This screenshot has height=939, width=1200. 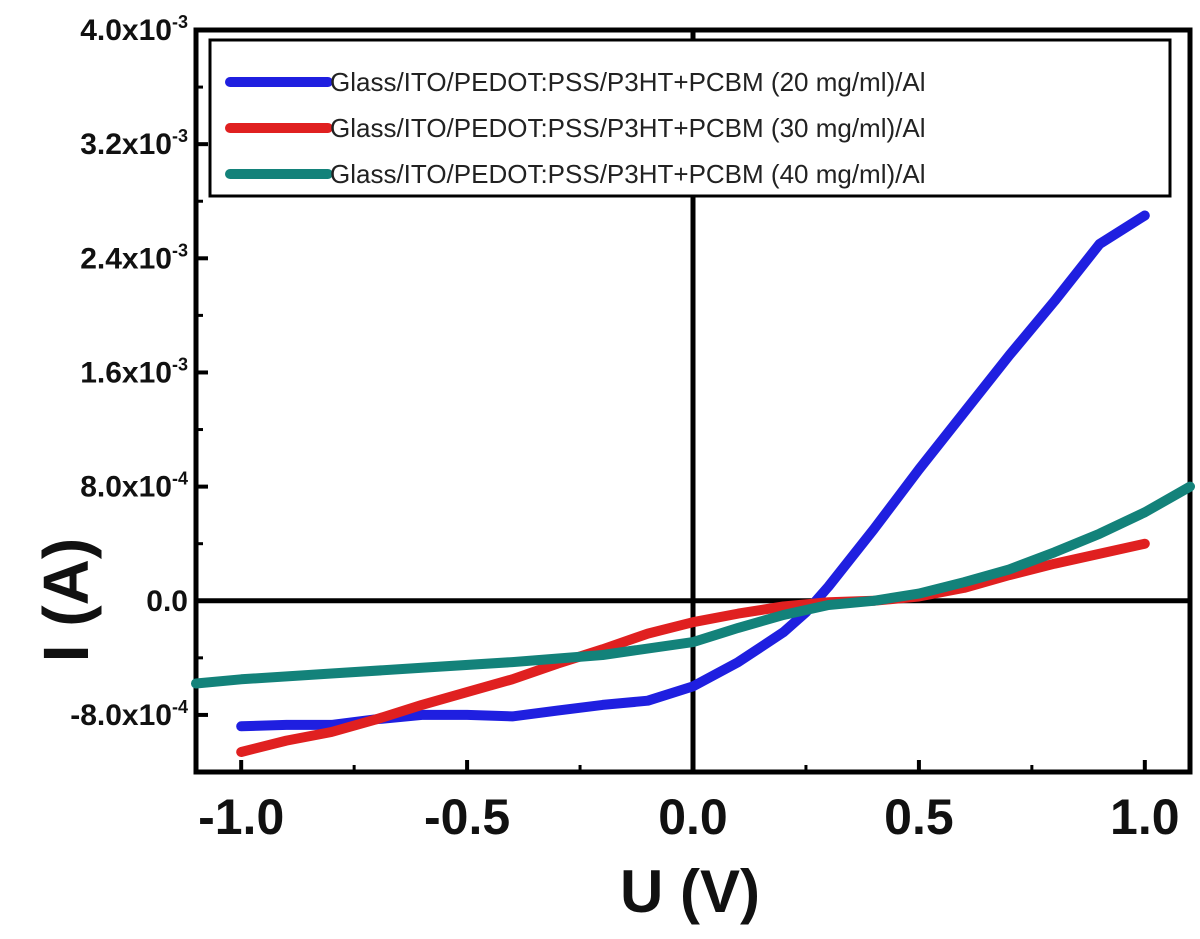 I want to click on y-tick-label: 1.6x10⁻³, so click(x=134, y=371).